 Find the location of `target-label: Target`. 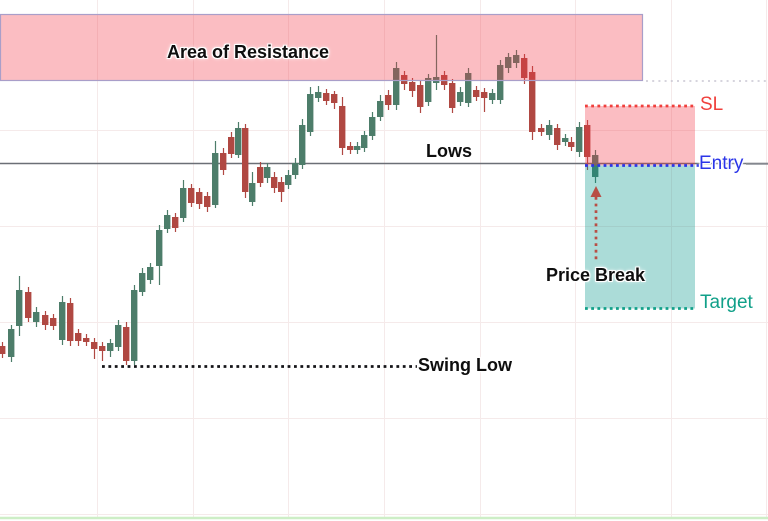

target-label: Target is located at coordinates (726, 302).